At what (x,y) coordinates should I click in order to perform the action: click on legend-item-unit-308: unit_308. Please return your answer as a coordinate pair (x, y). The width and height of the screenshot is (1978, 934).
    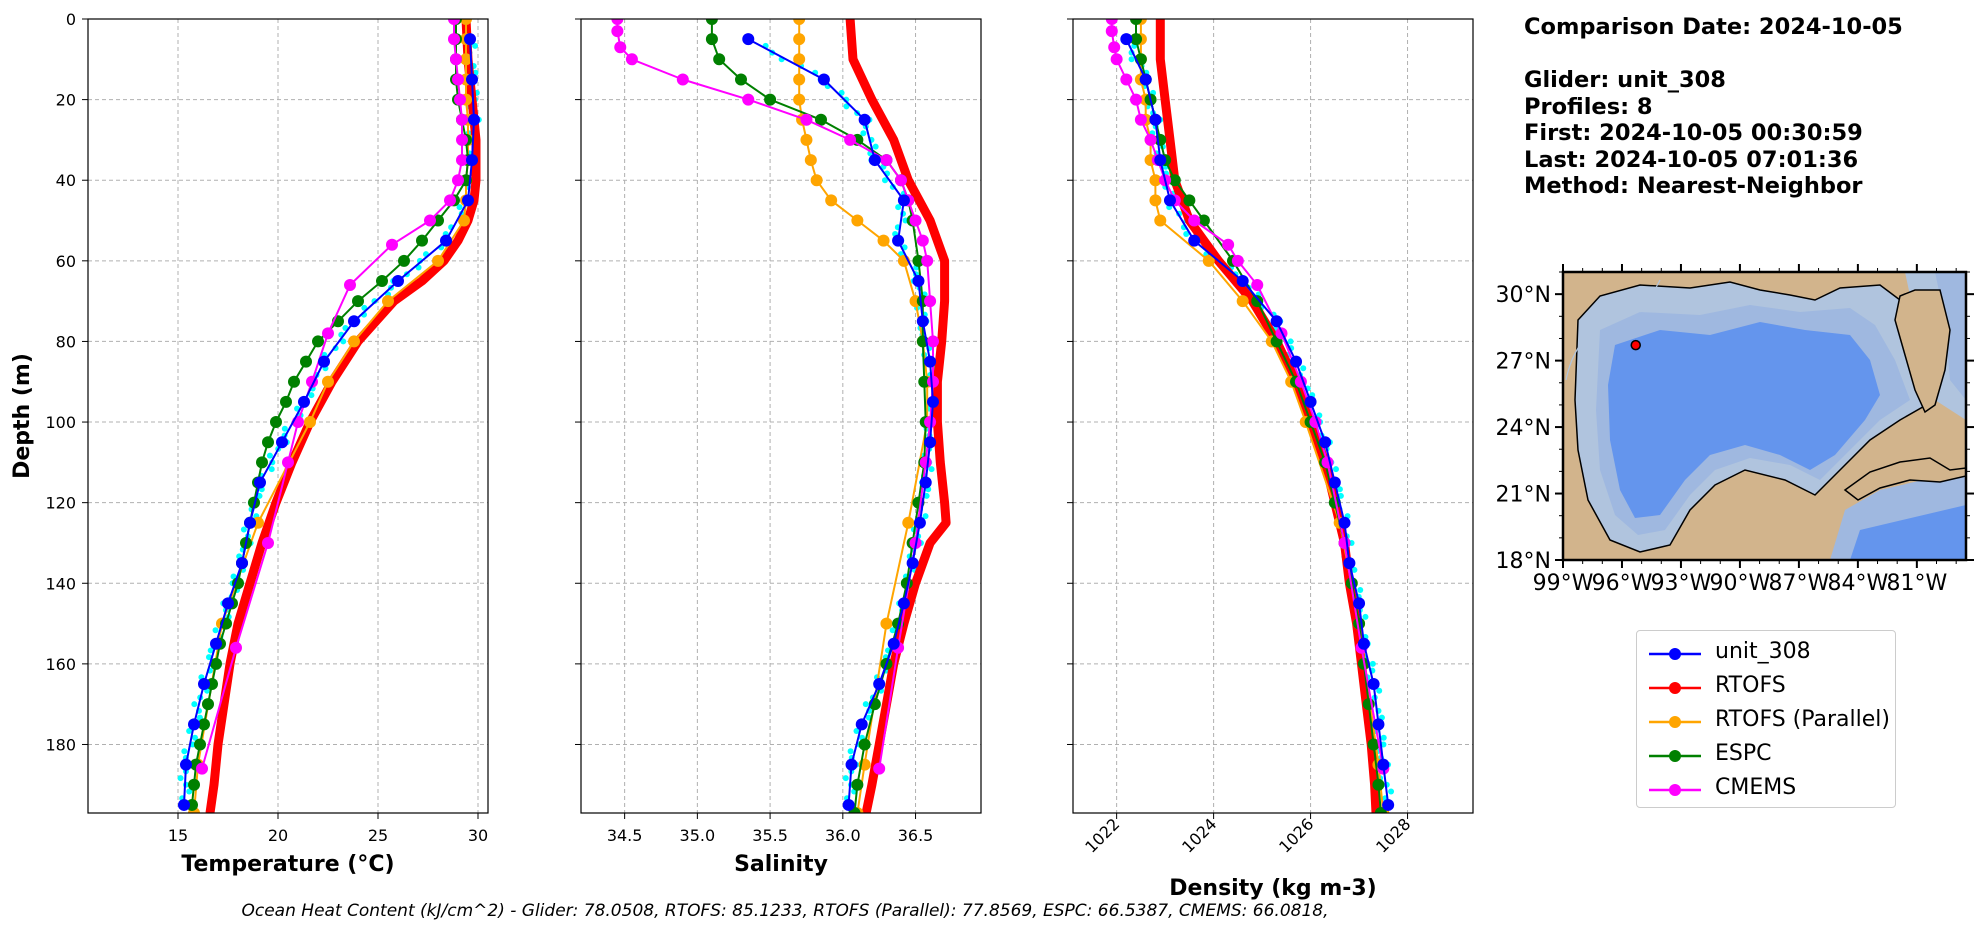
    Looking at the image, I should click on (1768, 654).